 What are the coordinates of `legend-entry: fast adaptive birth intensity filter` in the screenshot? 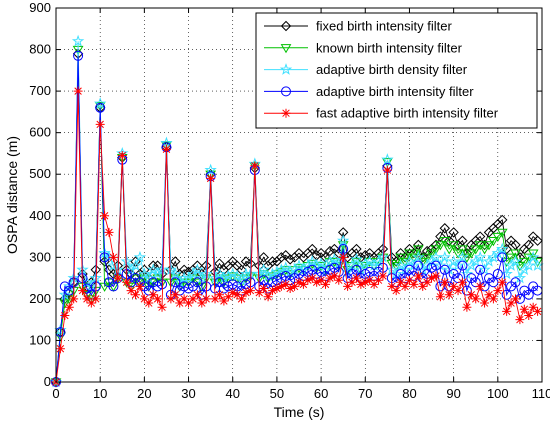 It's located at (381, 113).